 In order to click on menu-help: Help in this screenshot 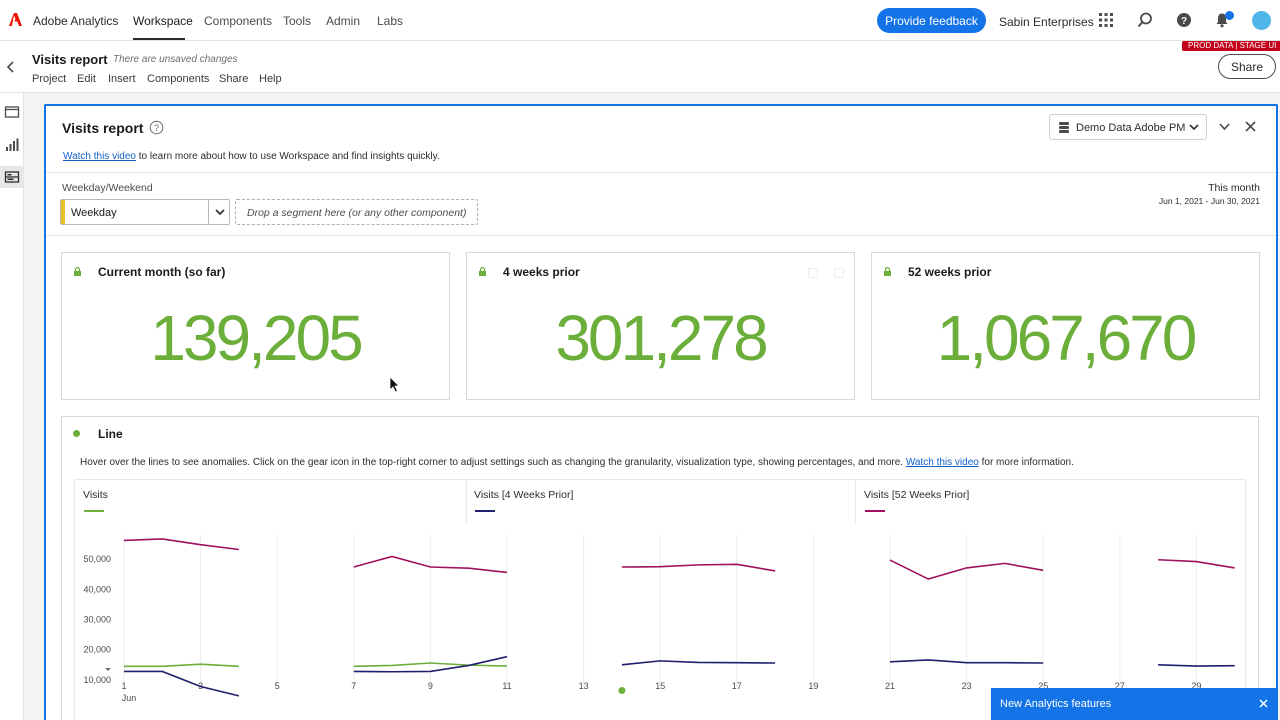, I will do `click(270, 79)`.